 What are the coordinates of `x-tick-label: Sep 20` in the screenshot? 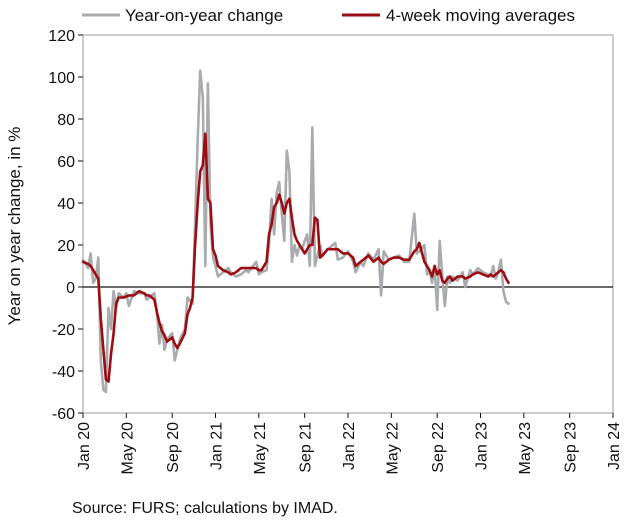 It's located at (173, 447).